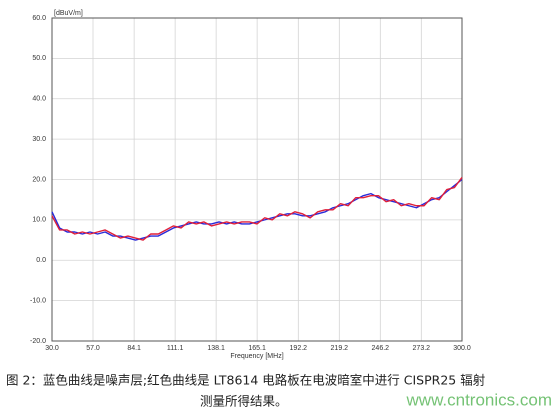 The width and height of the screenshot is (559, 414). Describe the element at coordinates (299, 348) in the screenshot. I see `x-tick-label: 192.2` at that location.